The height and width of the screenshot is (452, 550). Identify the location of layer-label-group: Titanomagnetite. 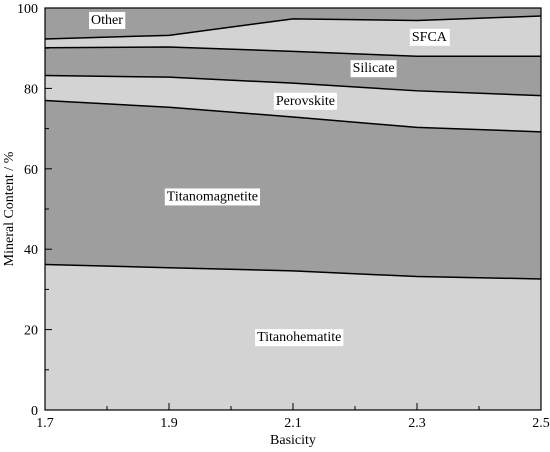
(212, 197).